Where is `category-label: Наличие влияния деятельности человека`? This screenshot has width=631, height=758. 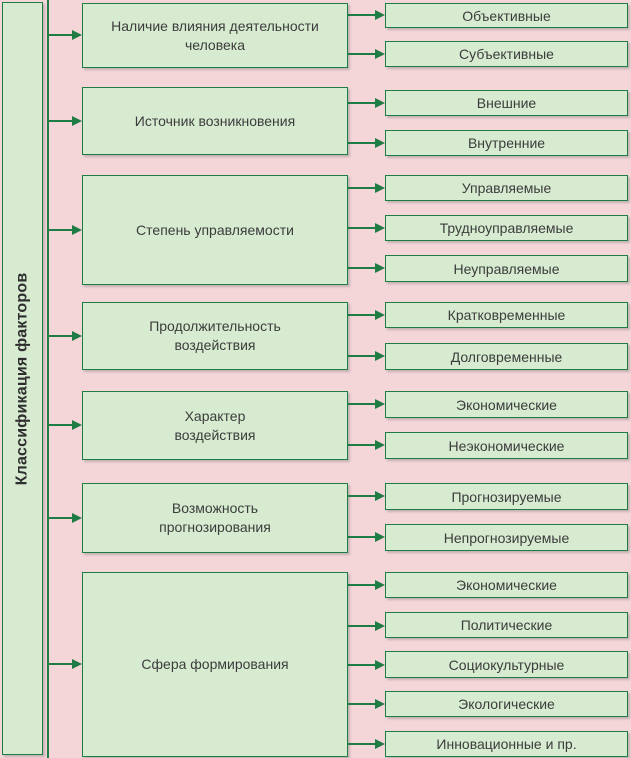
category-label: Наличие влияния деятельности человека is located at coordinates (215, 35).